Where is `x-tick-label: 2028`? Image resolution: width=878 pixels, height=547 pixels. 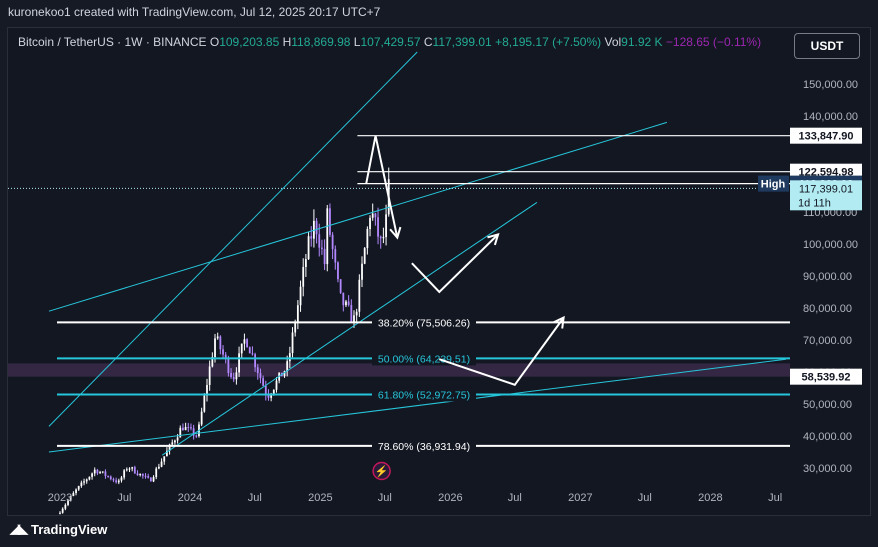 x-tick-label: 2028 is located at coordinates (710, 498).